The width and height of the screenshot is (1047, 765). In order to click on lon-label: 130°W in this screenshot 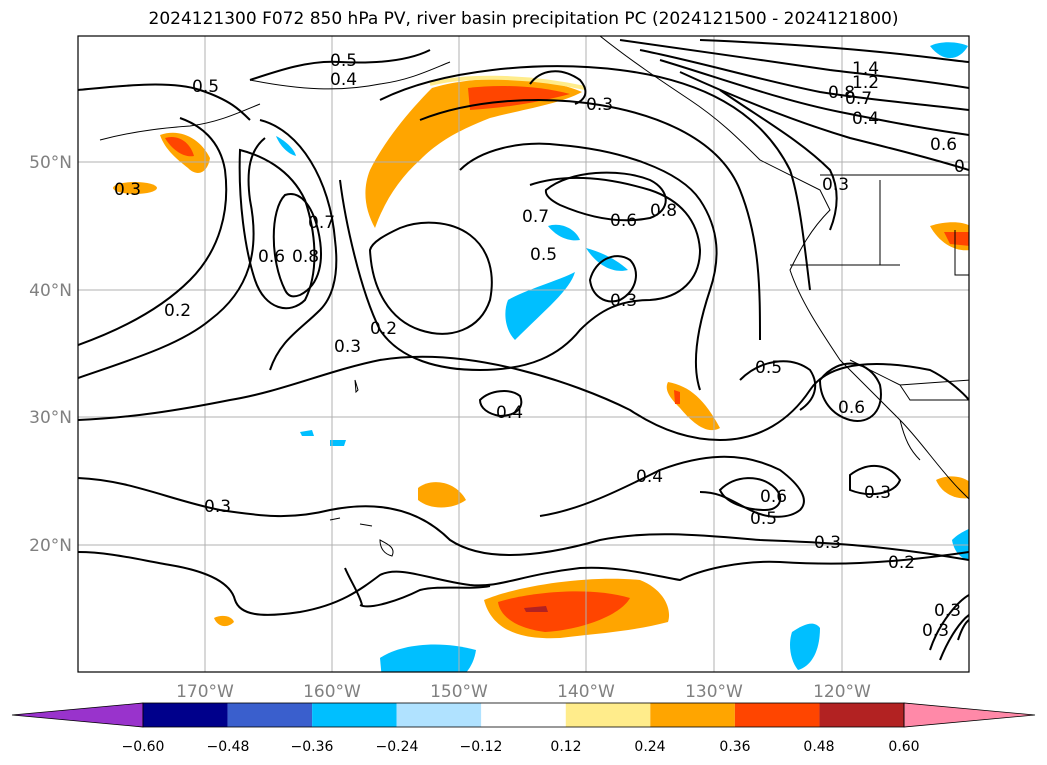, I will do `click(714, 692)`.